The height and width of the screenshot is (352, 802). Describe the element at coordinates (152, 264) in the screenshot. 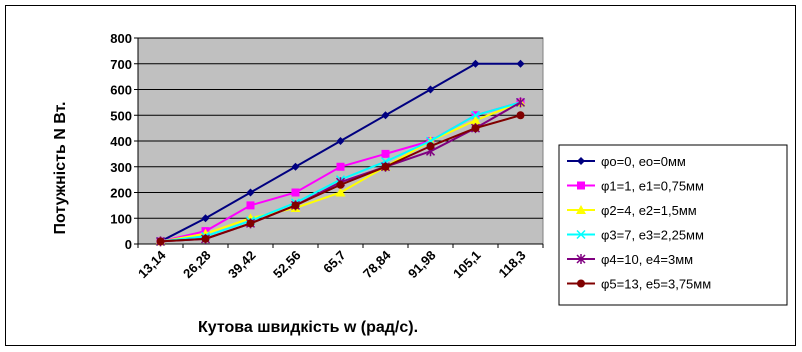

I see `x-tick-label: 13,14` at that location.